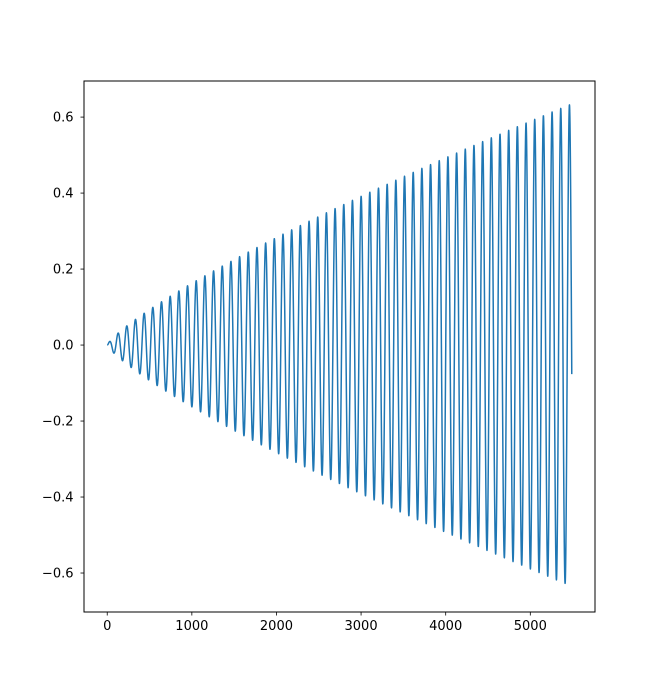 The image size is (662, 686). I want to click on y-tick-label: −0.4, so click(58, 498).